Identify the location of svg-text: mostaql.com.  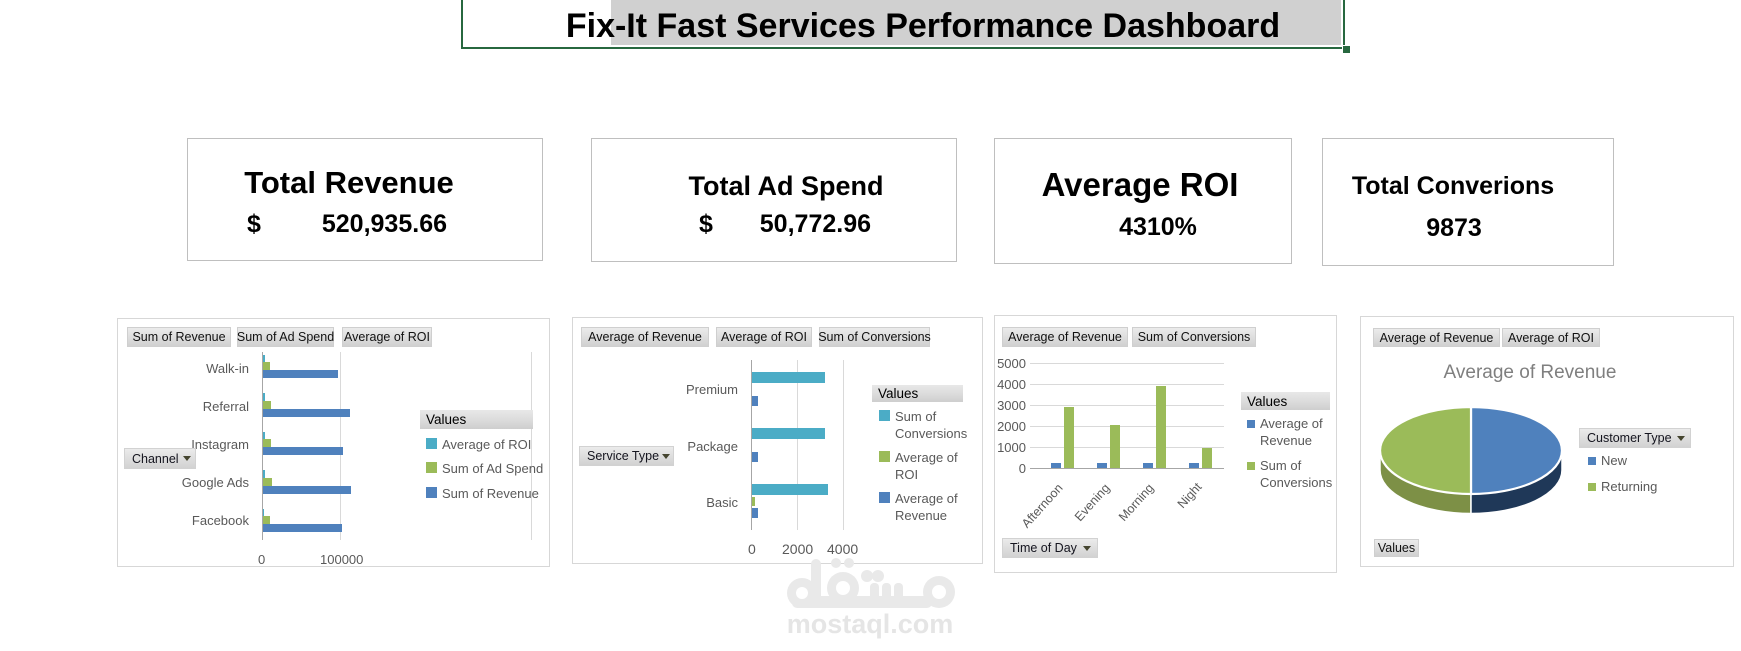
(870, 624).